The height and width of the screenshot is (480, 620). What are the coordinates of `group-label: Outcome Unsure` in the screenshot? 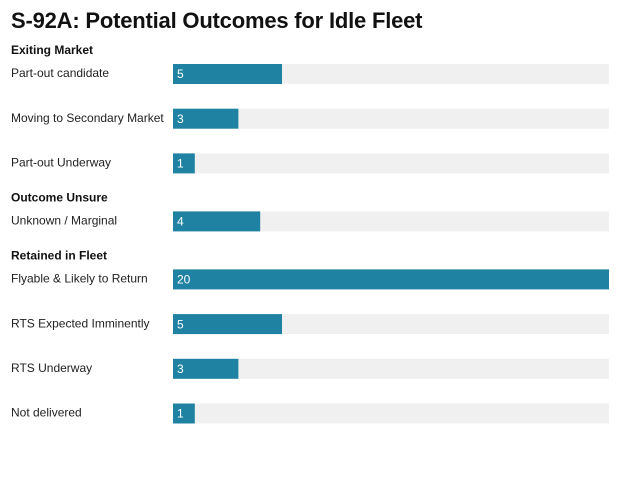 It's located at (59, 198).